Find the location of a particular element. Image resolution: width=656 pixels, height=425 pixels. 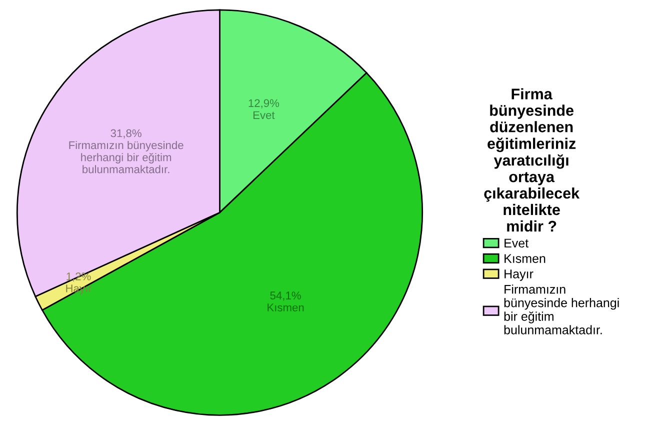

data-label: 12,9% is located at coordinates (264, 103).